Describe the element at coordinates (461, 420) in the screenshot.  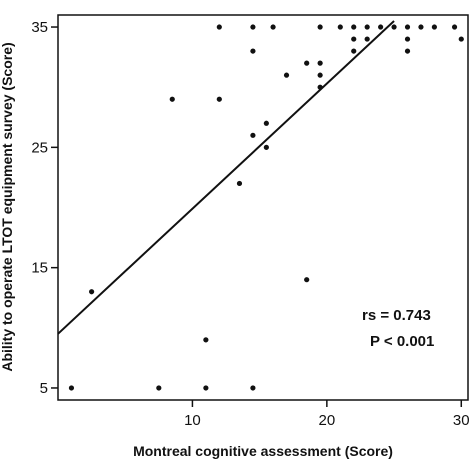
I see `x-tick-label: 30` at that location.